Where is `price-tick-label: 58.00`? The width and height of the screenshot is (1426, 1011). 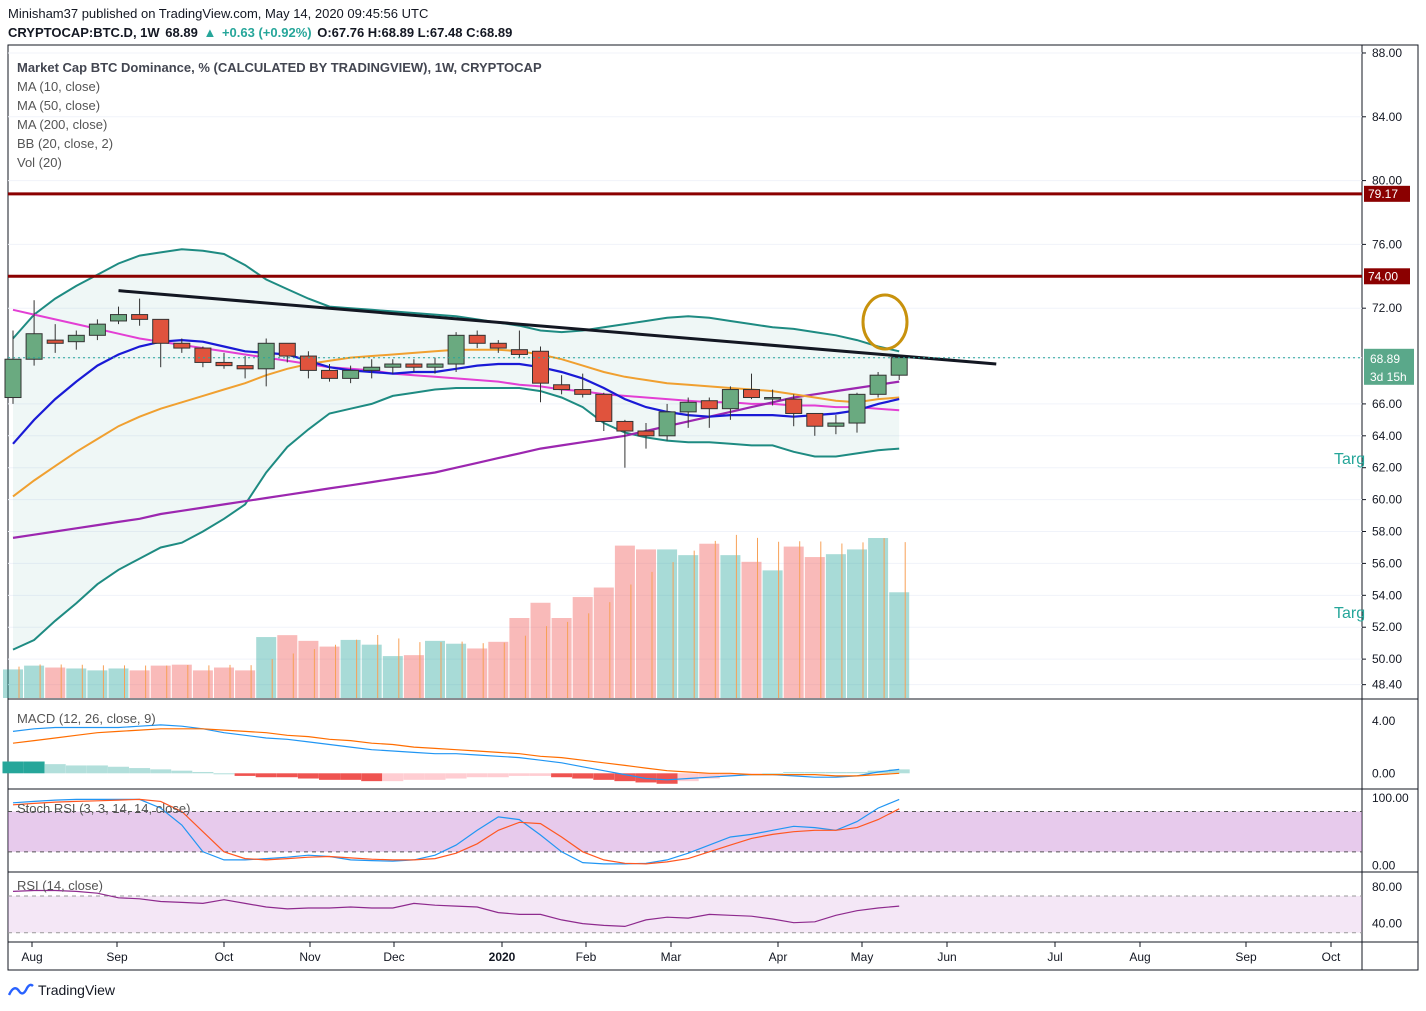 price-tick-label: 58.00 is located at coordinates (1387, 532).